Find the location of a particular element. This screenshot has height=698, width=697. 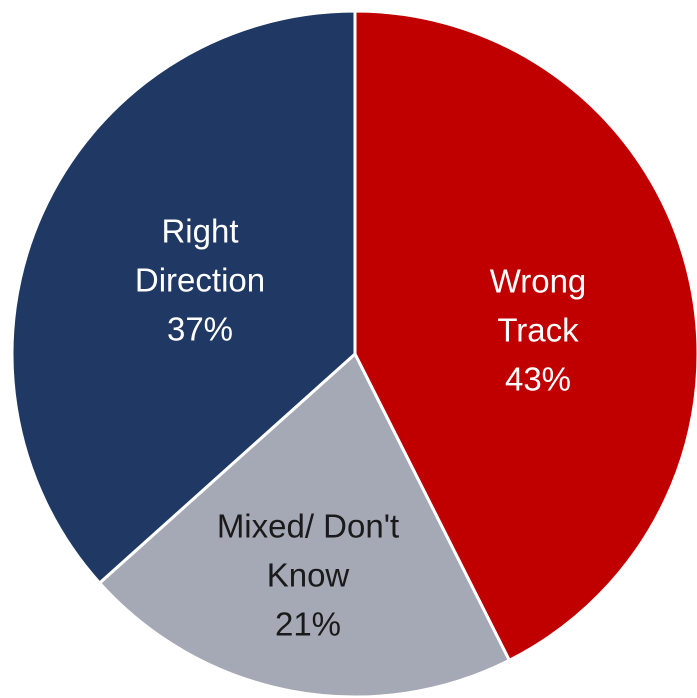

category-label: Mixed/ Don't Know is located at coordinates (308, 550).